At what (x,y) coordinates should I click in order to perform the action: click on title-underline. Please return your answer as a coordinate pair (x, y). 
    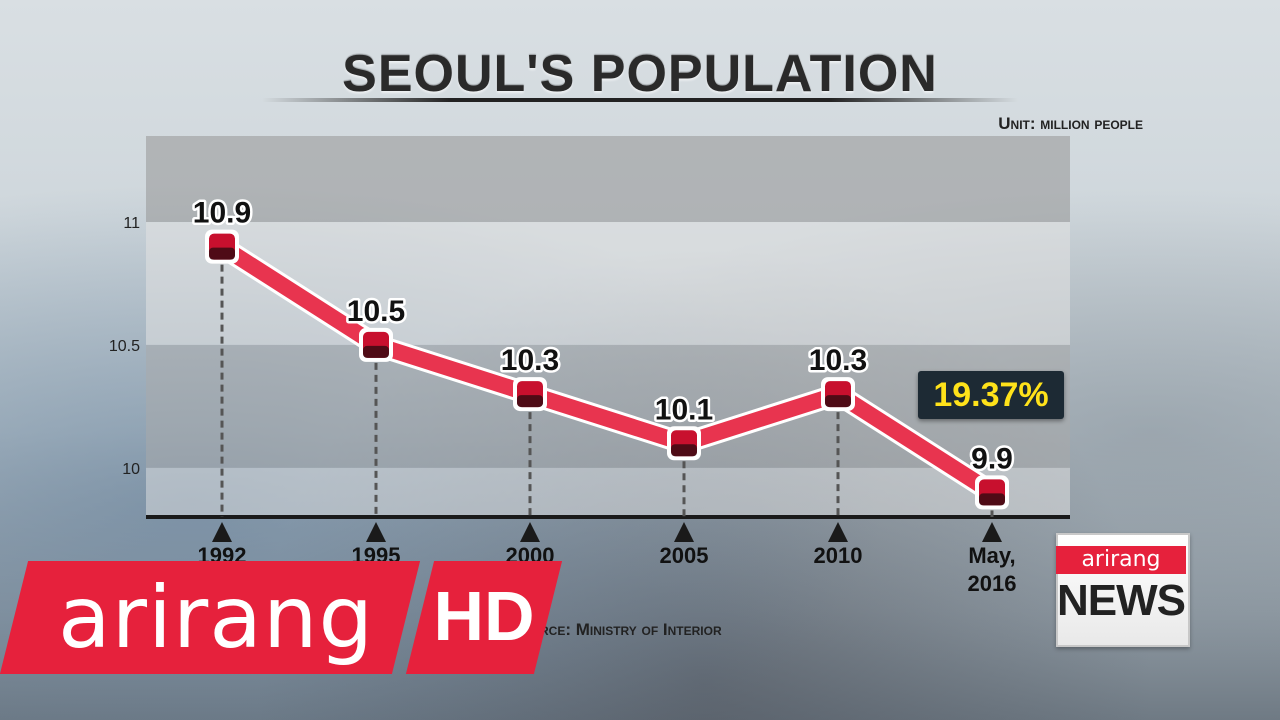
    Looking at the image, I should click on (640, 100).